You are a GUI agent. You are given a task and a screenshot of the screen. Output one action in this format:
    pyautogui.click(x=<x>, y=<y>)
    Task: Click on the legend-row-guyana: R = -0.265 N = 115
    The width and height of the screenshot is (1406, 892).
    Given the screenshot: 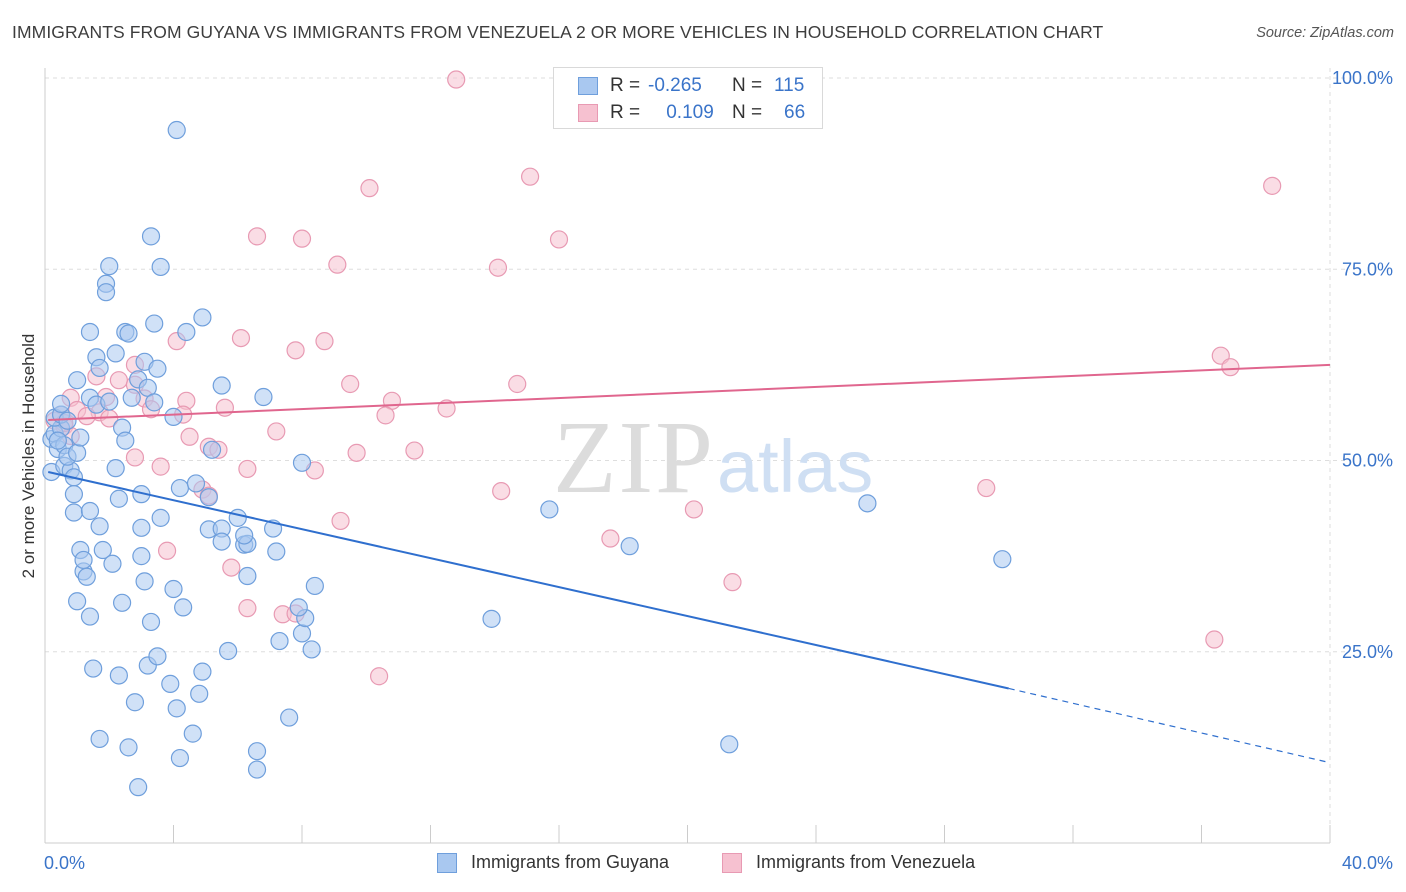 What is the action you would take?
    pyautogui.click(x=691, y=86)
    